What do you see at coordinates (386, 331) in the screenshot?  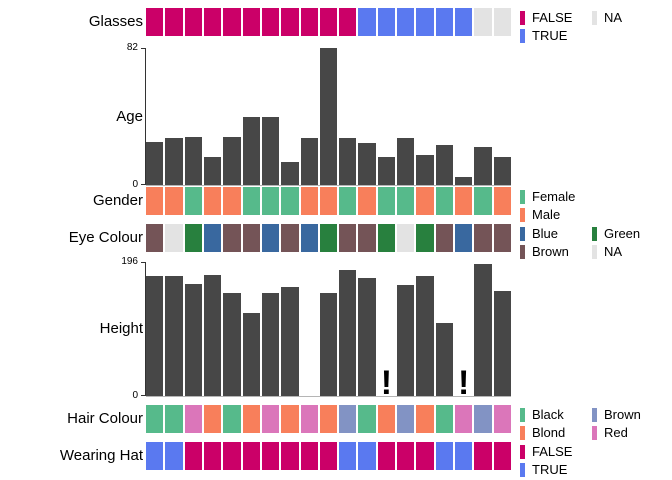 I see `height-bar-slot: !` at bounding box center [386, 331].